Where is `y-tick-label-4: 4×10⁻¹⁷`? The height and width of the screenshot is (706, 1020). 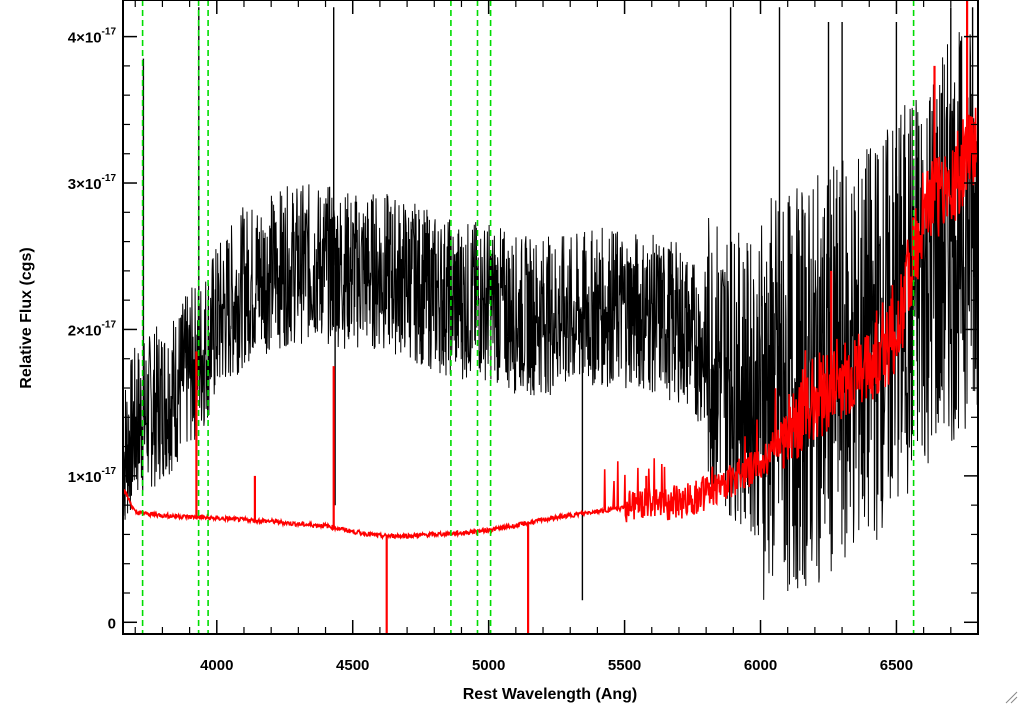 y-tick-label-4: 4×10⁻¹⁷ is located at coordinates (92, 37).